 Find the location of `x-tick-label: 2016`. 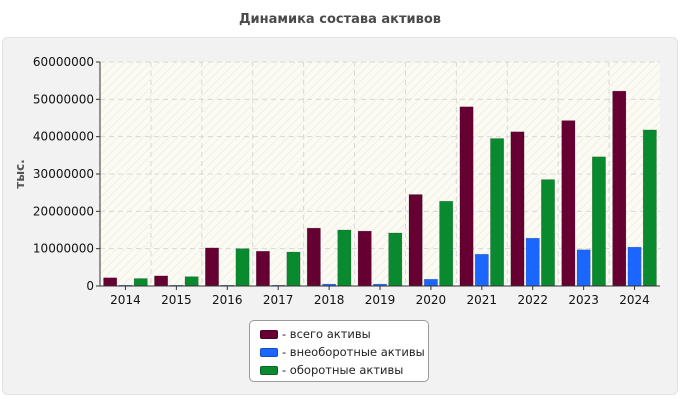

x-tick-label: 2016 is located at coordinates (227, 300).